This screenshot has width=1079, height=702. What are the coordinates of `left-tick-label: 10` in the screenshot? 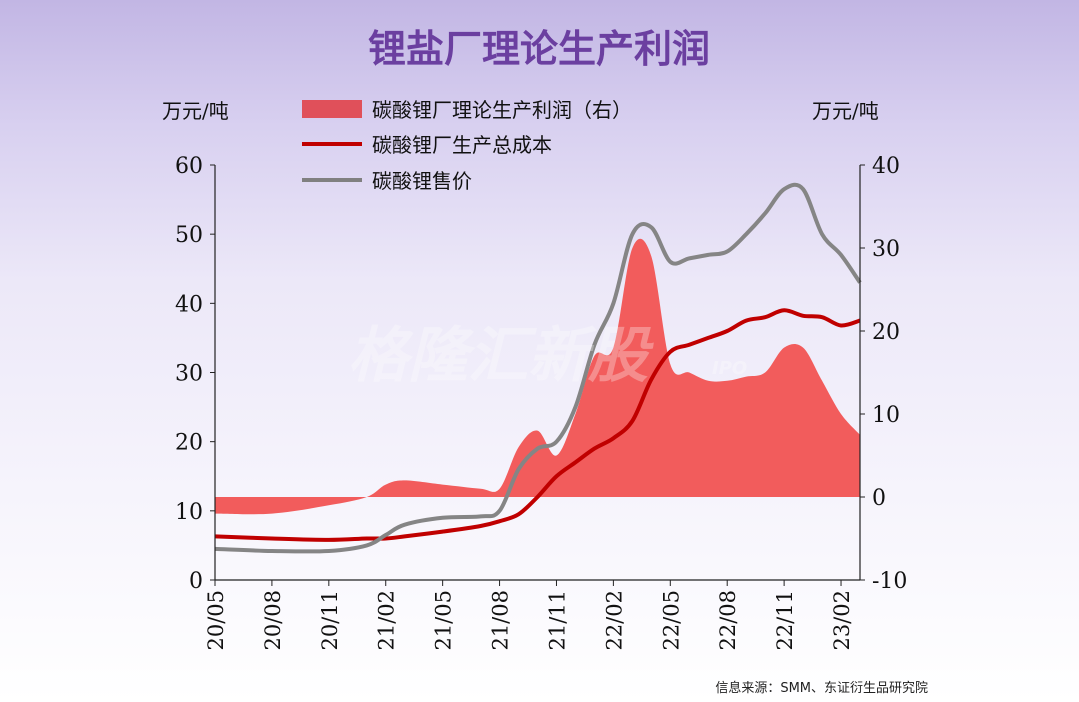 It's located at (189, 512).